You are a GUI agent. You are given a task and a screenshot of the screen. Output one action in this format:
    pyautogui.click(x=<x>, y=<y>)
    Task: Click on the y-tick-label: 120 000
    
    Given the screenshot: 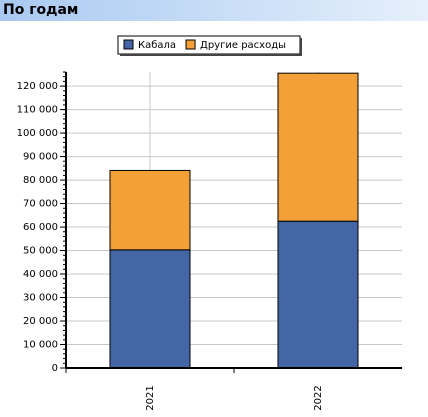 What is the action you would take?
    pyautogui.click(x=37, y=86)
    